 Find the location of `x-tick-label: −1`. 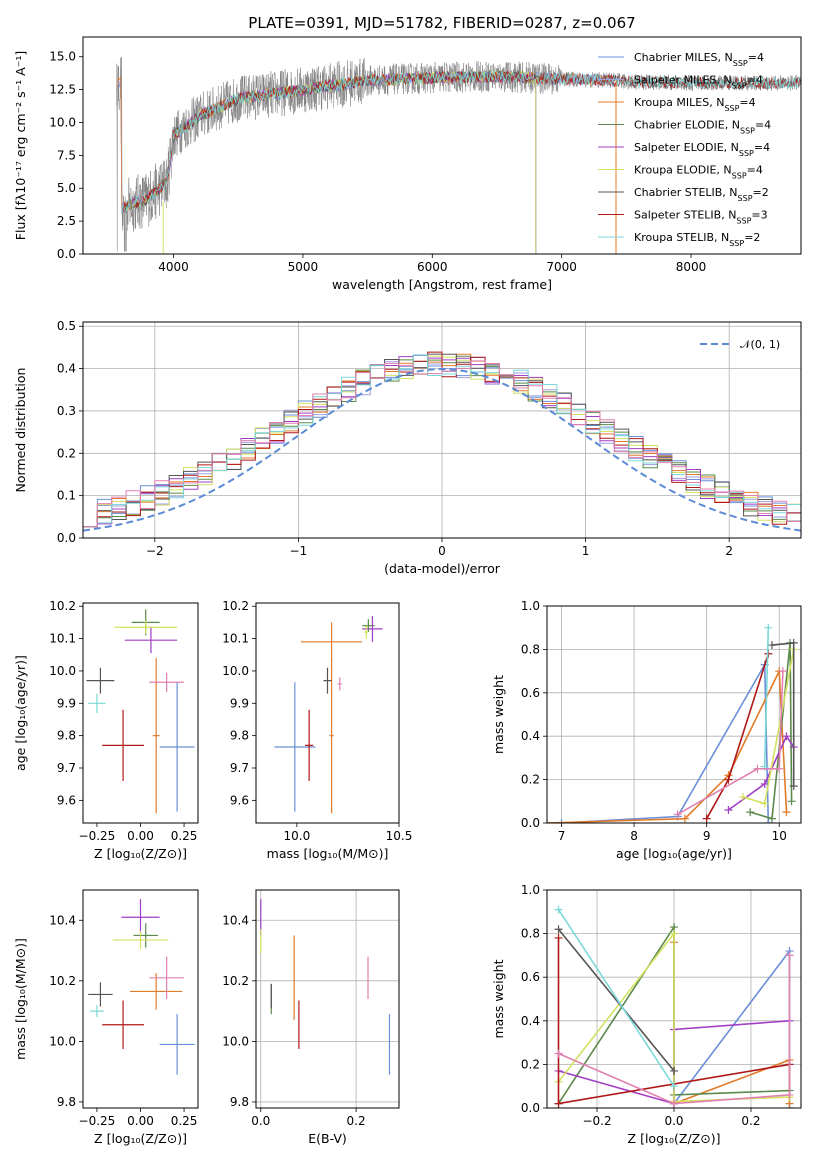

x-tick-label: −1 is located at coordinates (299, 551).